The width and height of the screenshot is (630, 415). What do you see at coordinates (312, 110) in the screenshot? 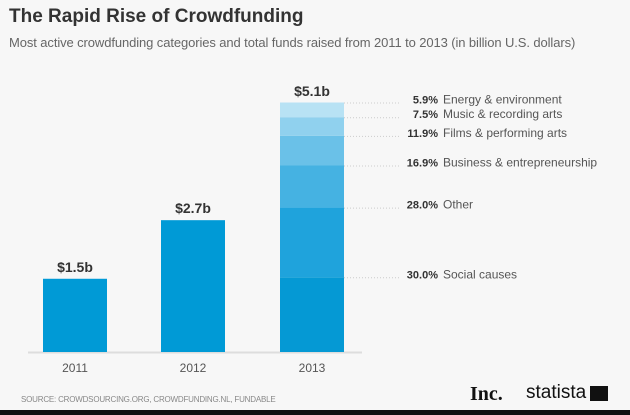
I see `bar-segment-energy-environment` at bounding box center [312, 110].